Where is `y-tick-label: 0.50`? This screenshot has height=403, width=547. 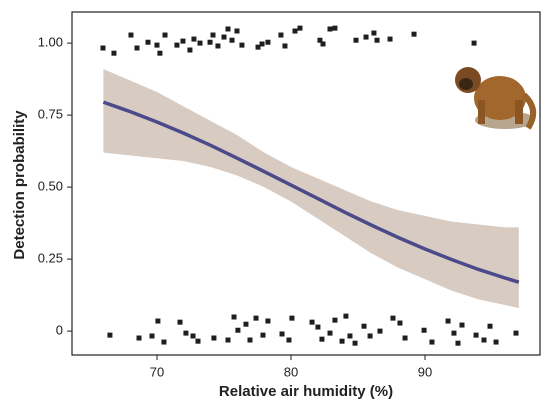 y-tick-label: 0.50 is located at coordinates (50, 186).